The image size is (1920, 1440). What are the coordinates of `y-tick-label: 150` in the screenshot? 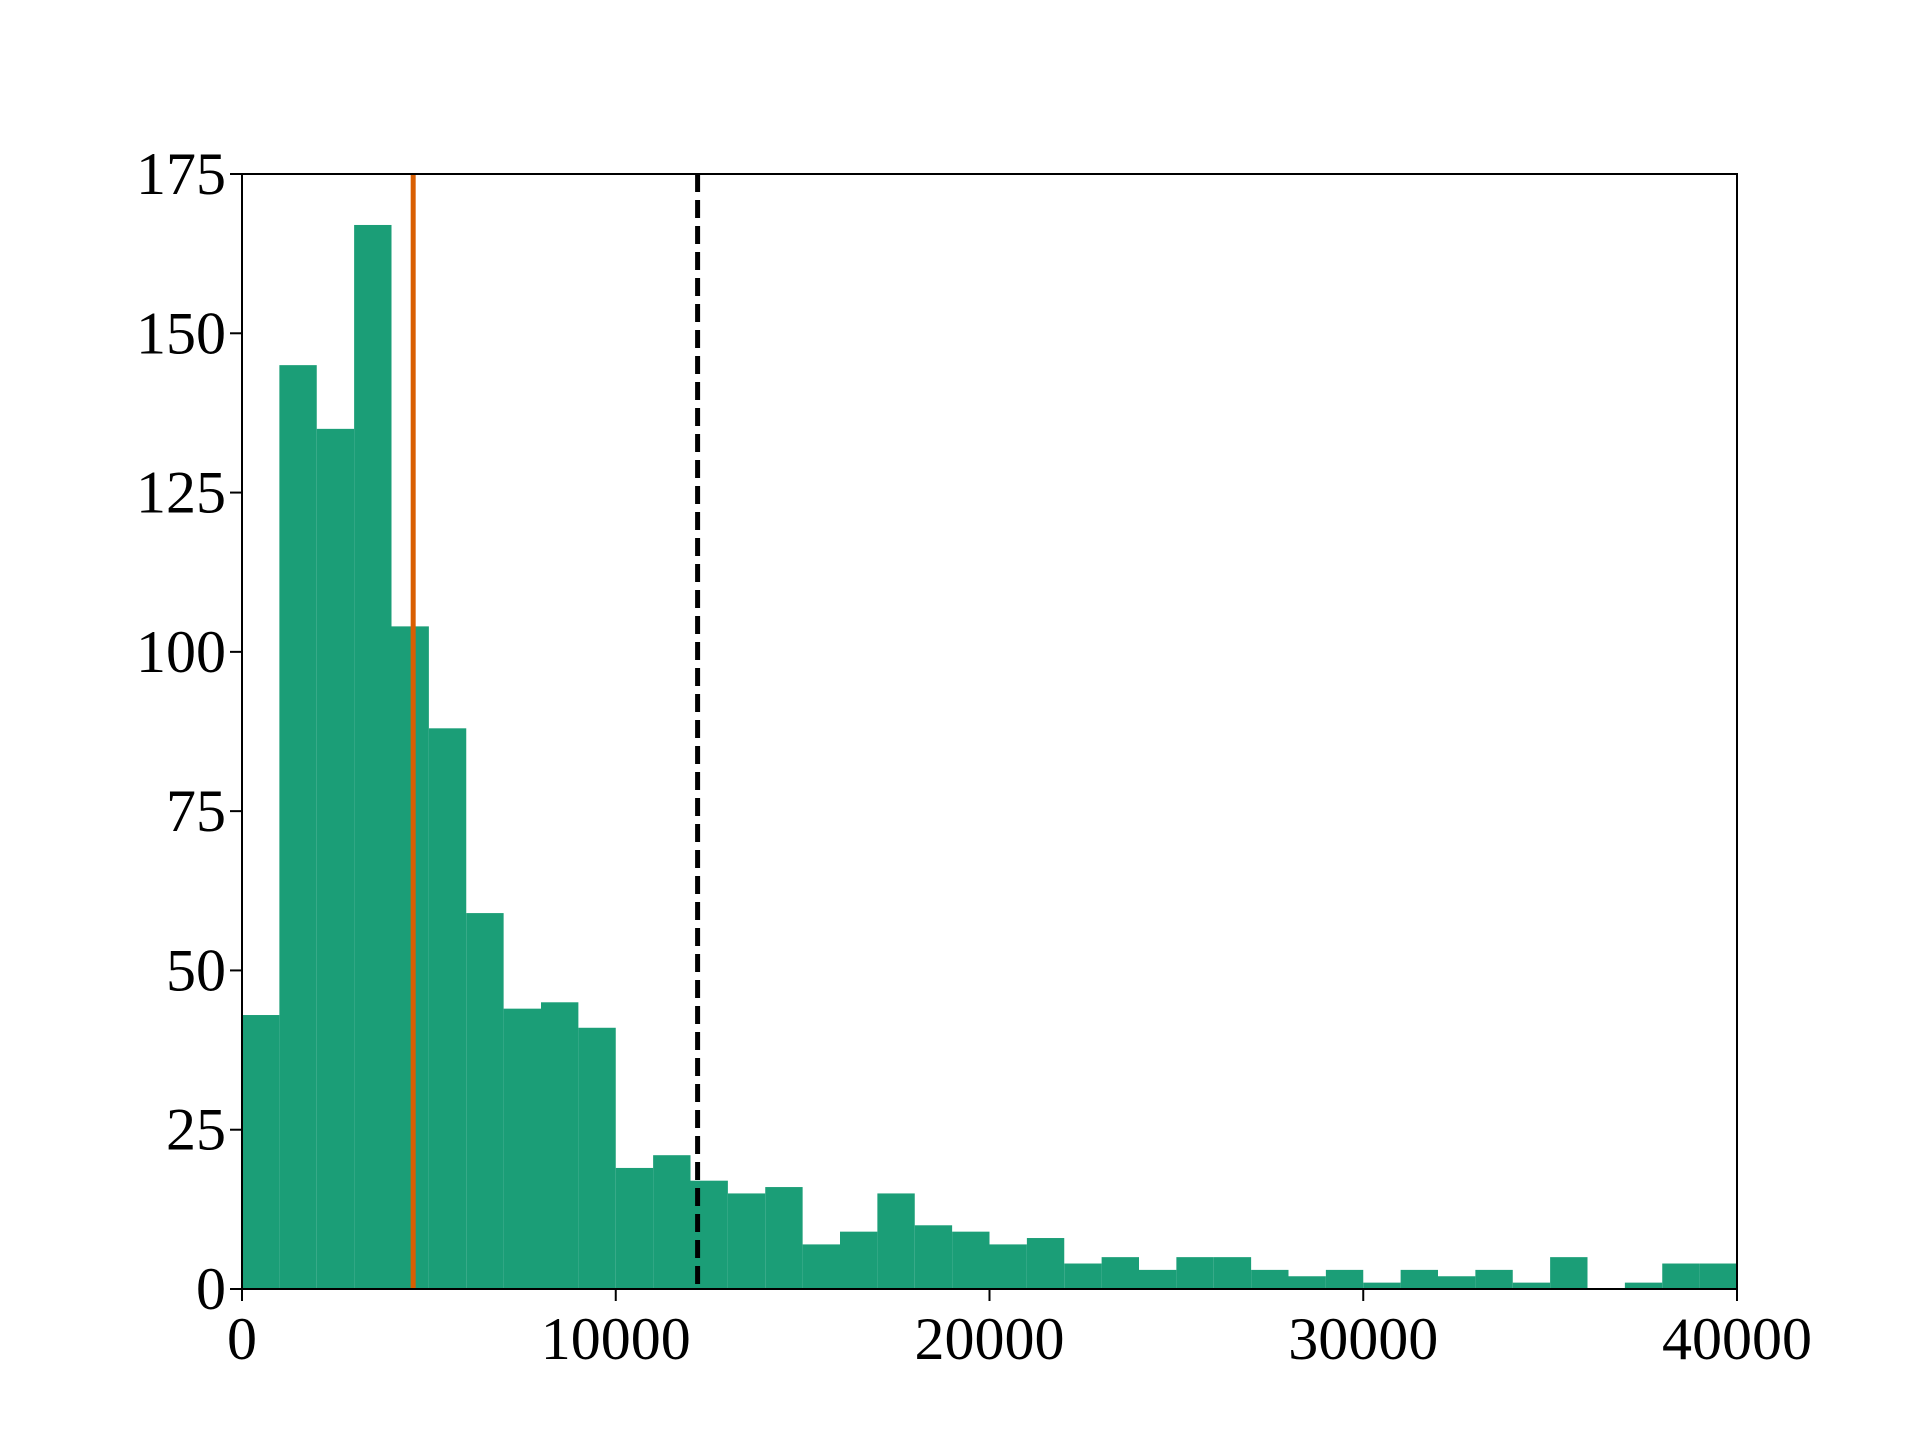 It's located at (181, 333).